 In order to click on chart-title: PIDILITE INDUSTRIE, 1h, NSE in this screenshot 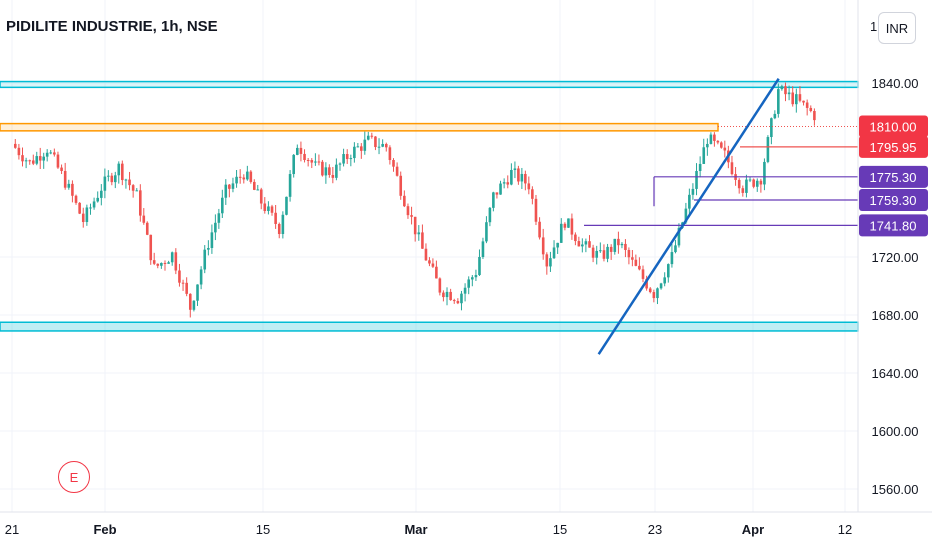, I will do `click(112, 26)`.